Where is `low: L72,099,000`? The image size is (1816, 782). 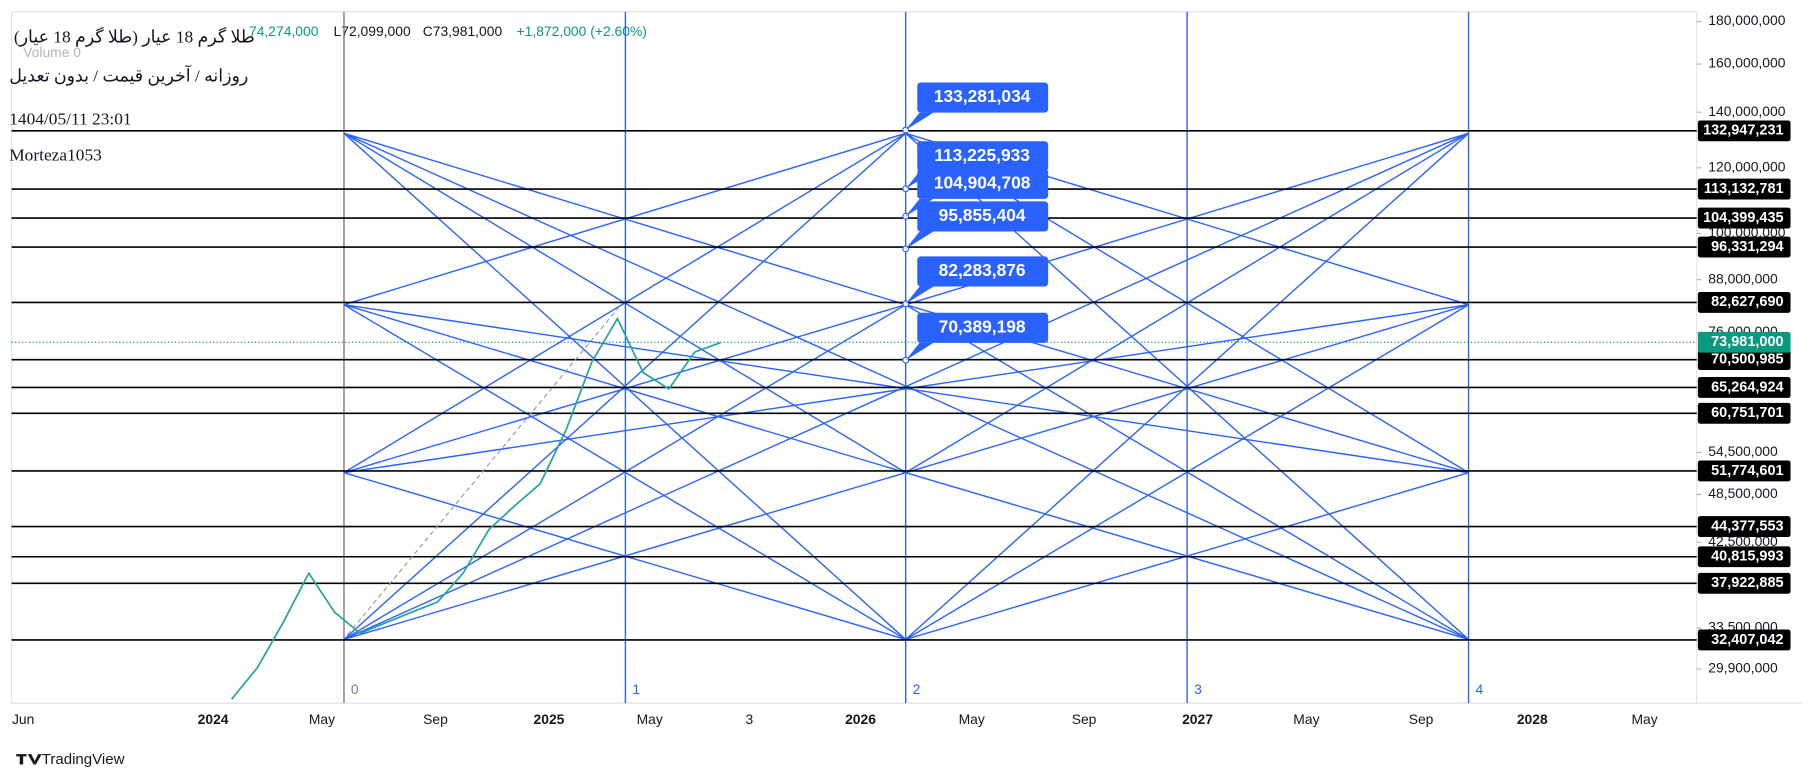
low: L72,099,000 is located at coordinates (372, 31).